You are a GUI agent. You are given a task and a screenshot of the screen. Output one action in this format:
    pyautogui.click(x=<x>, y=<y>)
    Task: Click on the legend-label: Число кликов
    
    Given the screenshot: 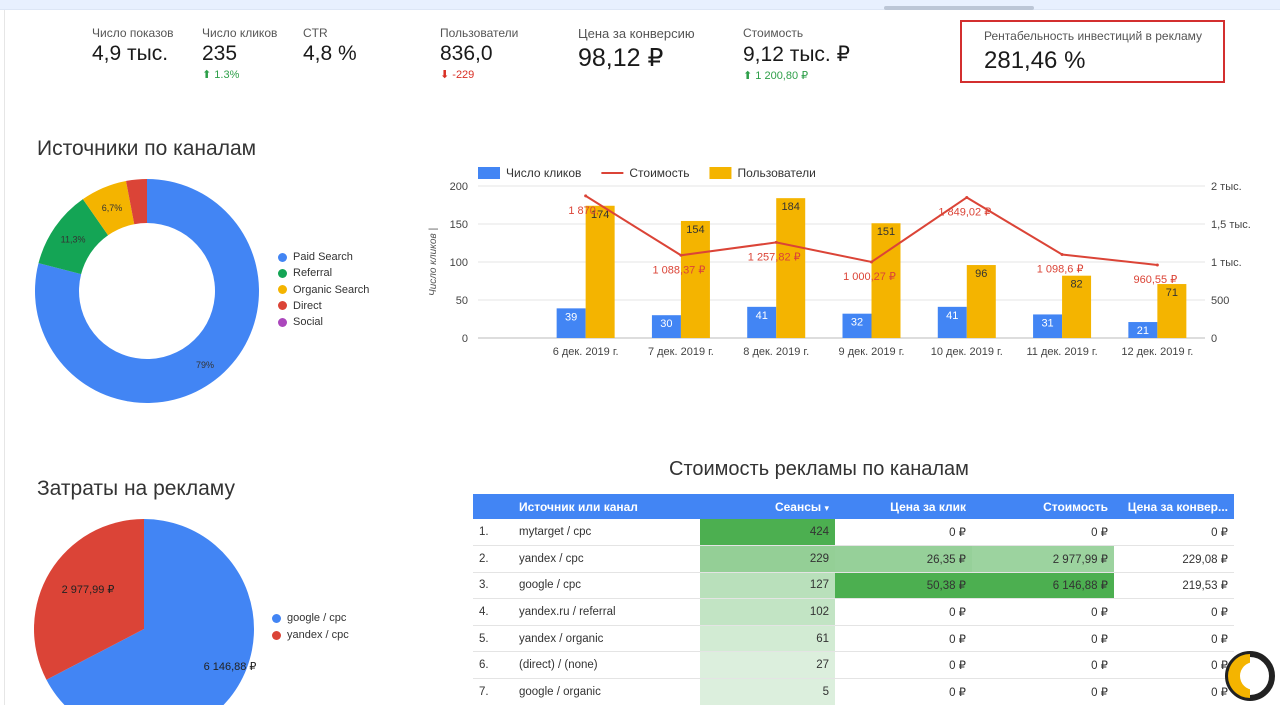 What is the action you would take?
    pyautogui.click(x=543, y=173)
    